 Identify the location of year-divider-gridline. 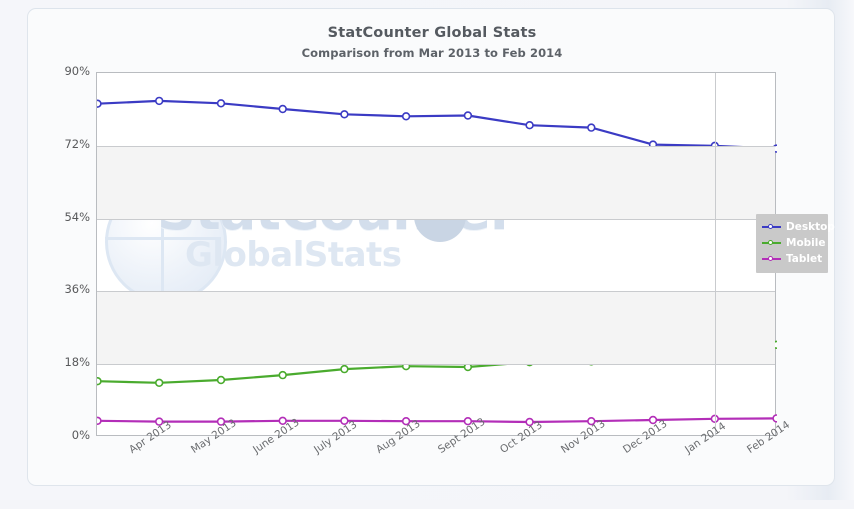
(715, 254).